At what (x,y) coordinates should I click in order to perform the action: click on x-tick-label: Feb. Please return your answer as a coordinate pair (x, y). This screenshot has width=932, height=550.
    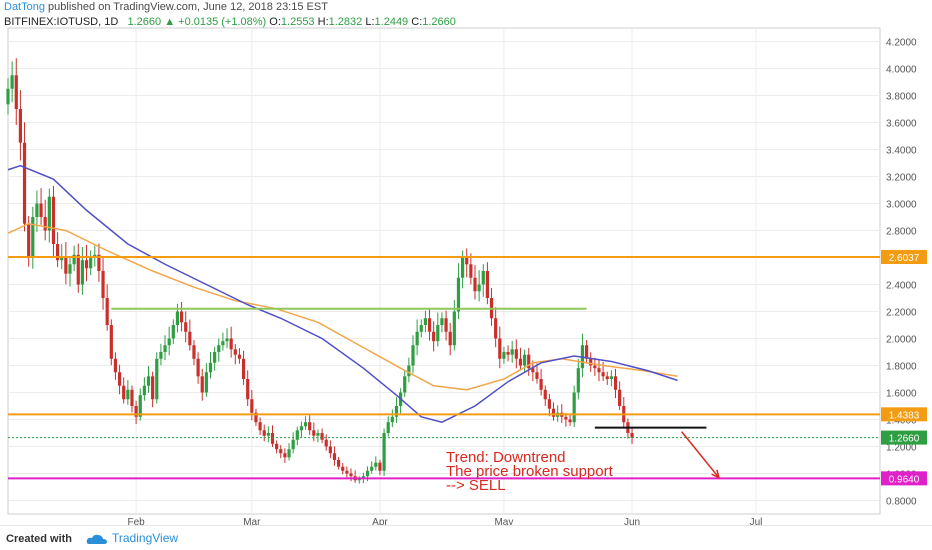
    Looking at the image, I should click on (136, 521).